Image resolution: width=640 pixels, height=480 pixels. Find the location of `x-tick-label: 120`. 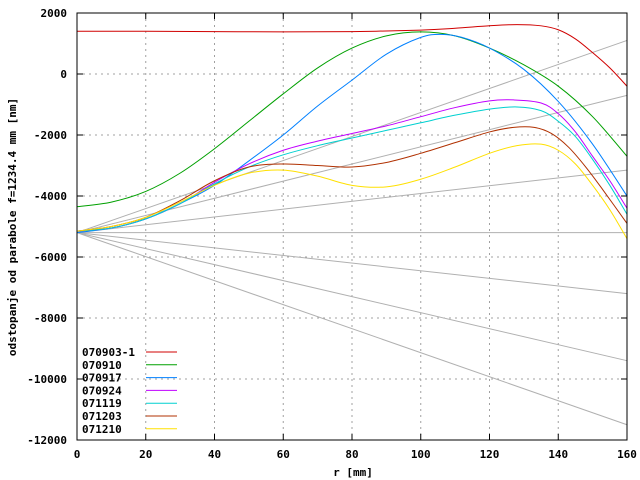

x-tick-label: 120 is located at coordinates (490, 454).